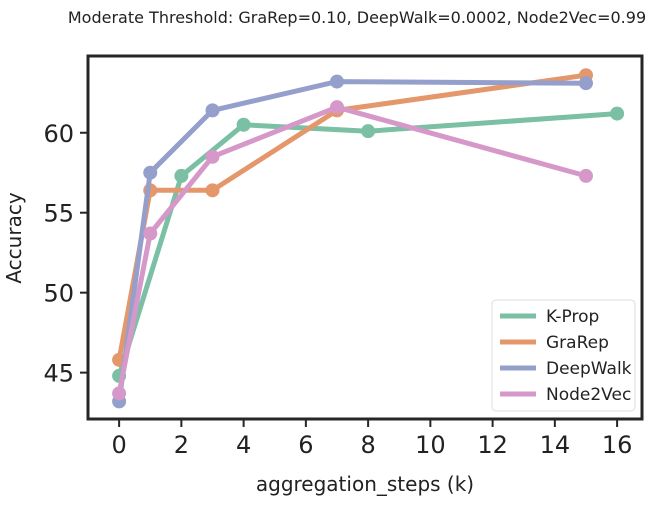 The width and height of the screenshot is (660, 509). I want to click on x-tick-label: 16, so click(617, 445).